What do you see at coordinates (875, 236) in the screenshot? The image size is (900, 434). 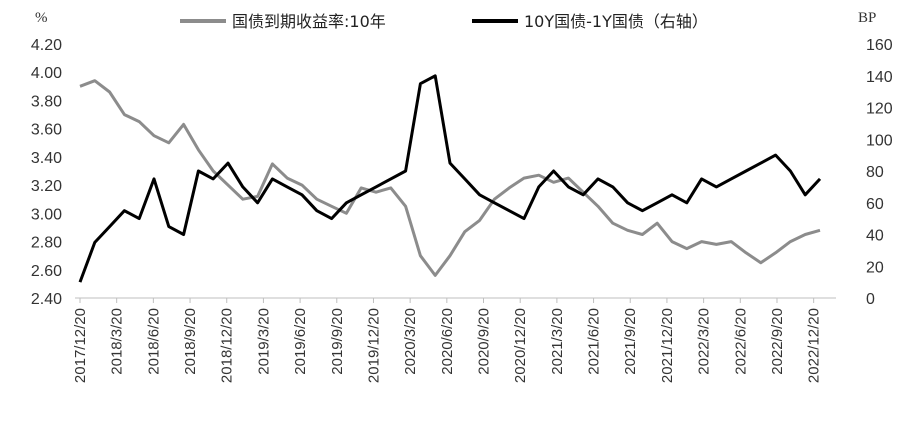 I see `right-tick-label: 40` at bounding box center [875, 236].